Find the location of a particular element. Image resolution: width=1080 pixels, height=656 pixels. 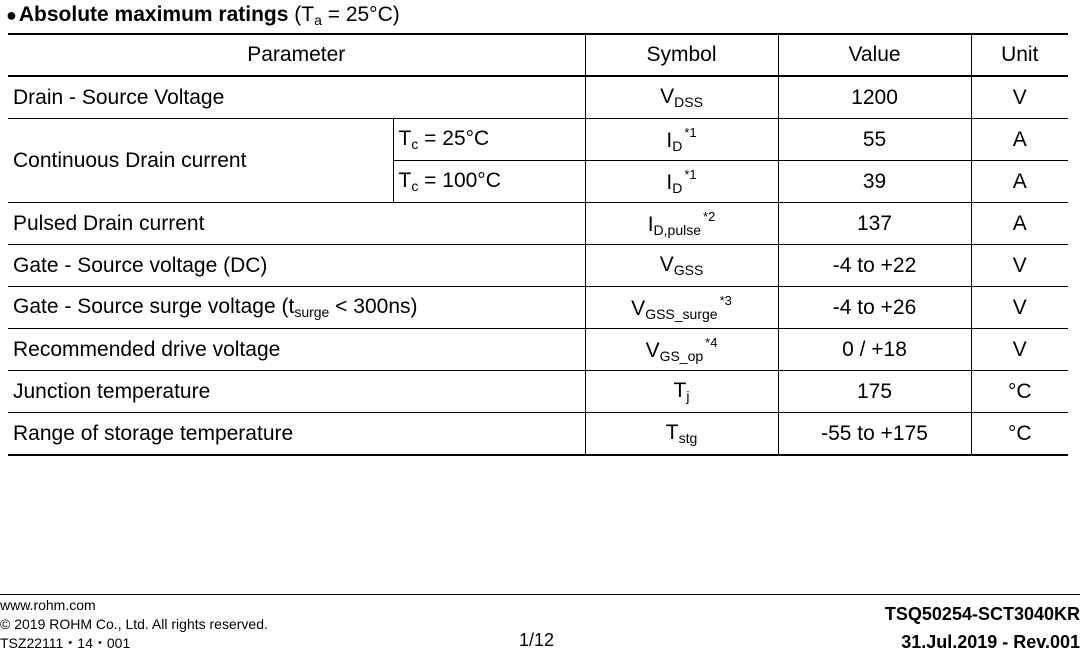

symbol-cell: VGSS_surge*3 is located at coordinates (681, 307).